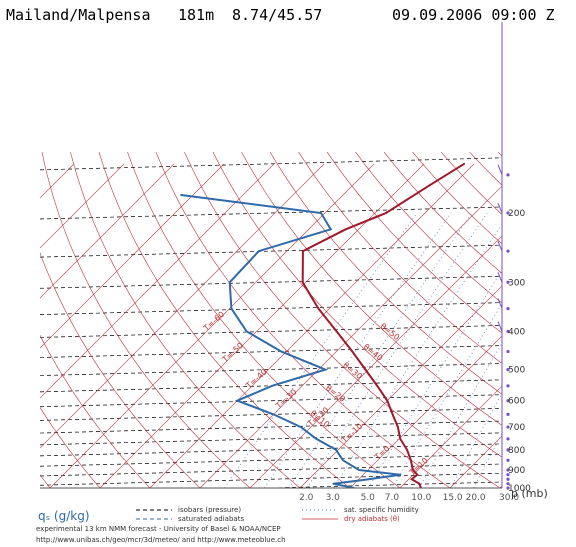 This screenshot has width=576, height=547. I want to click on dry-adiabat--50, so click(70, 447).